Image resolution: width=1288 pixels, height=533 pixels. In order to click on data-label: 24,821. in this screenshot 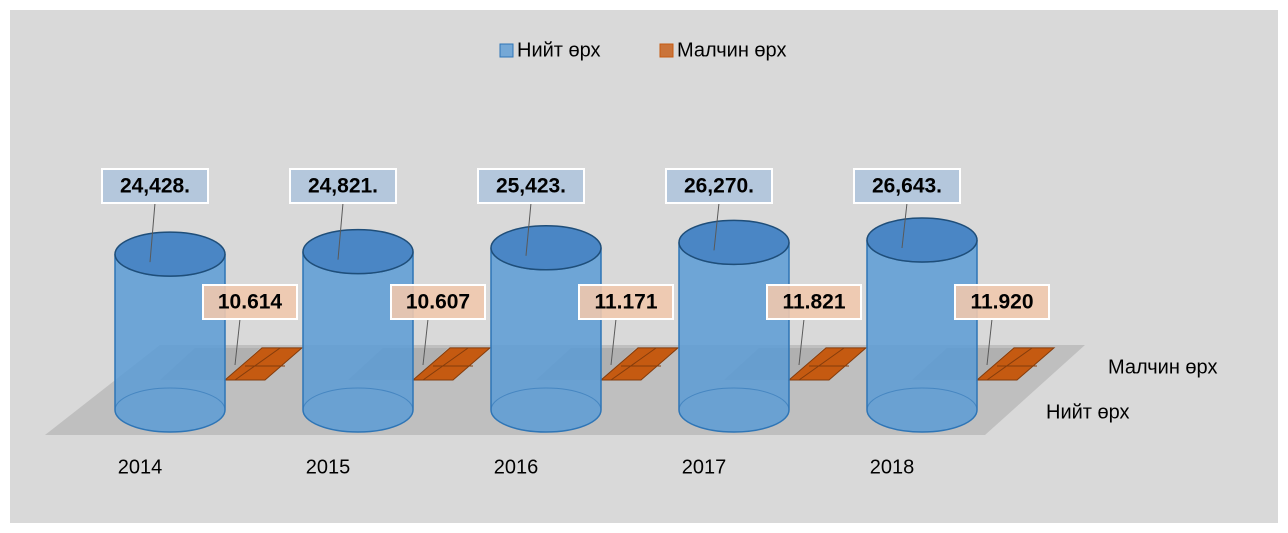, I will do `click(343, 186)`.